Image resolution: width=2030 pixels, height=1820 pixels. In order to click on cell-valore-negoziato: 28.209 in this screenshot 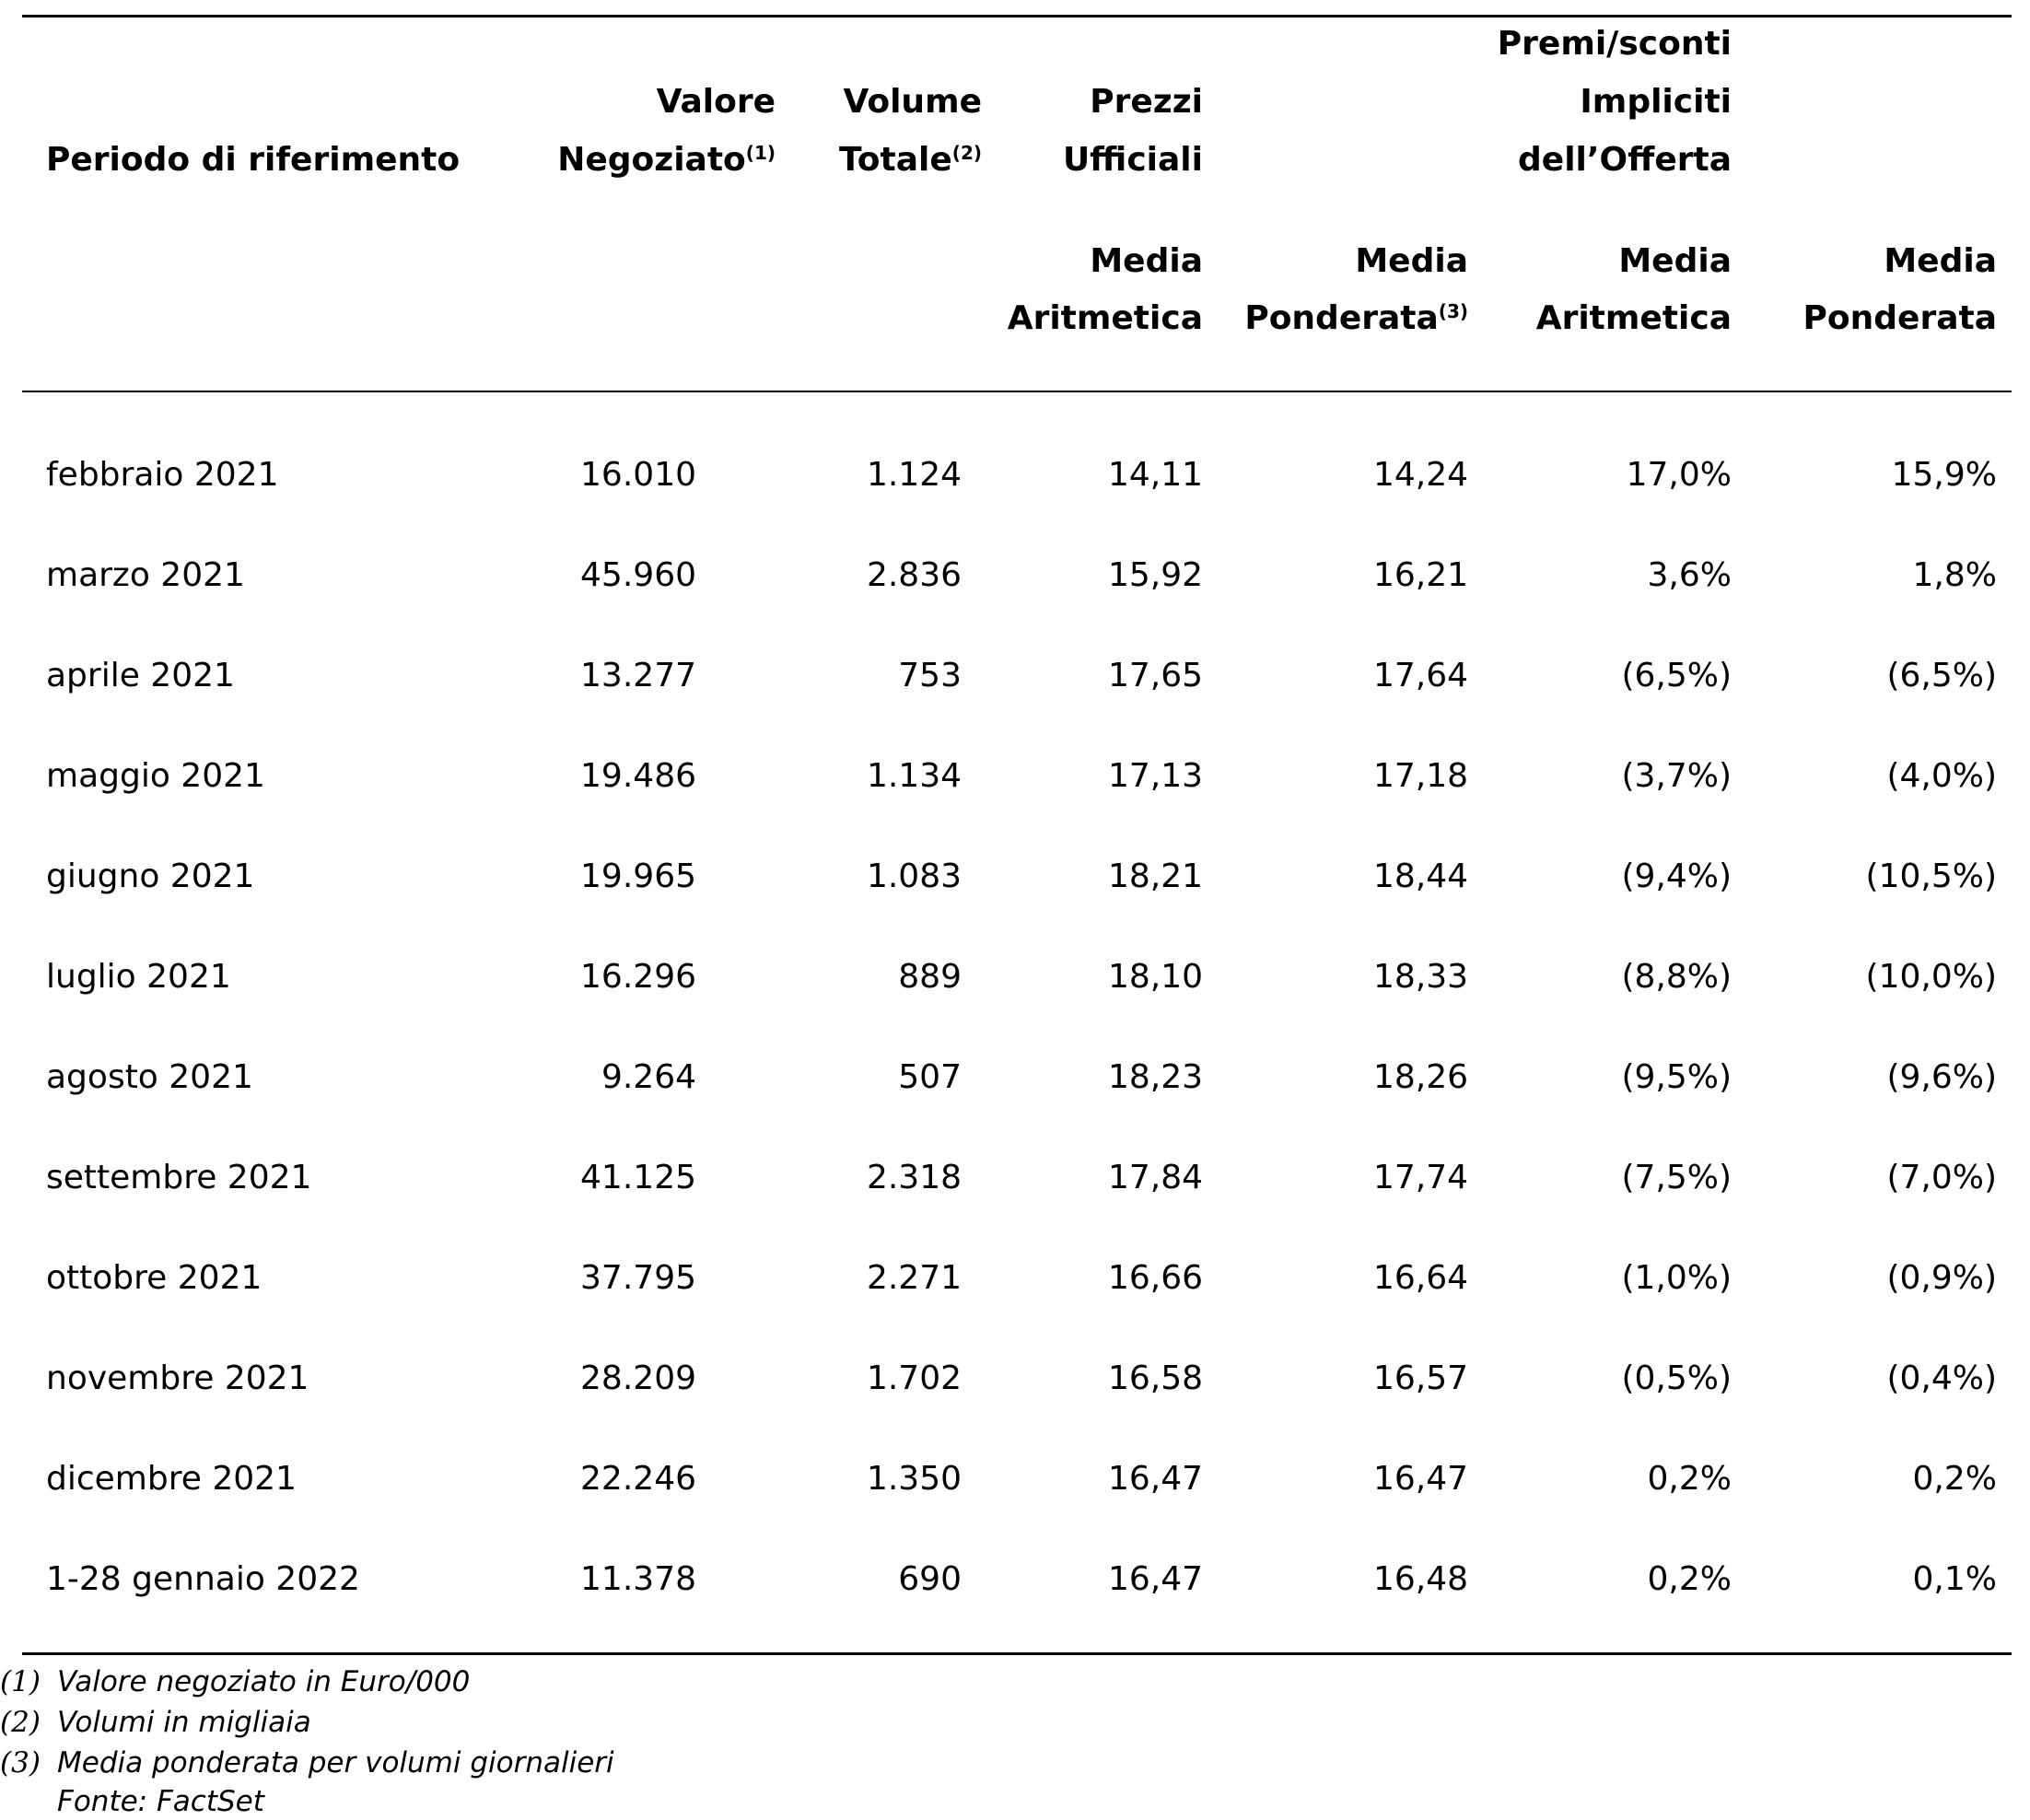, I will do `click(638, 1378)`.